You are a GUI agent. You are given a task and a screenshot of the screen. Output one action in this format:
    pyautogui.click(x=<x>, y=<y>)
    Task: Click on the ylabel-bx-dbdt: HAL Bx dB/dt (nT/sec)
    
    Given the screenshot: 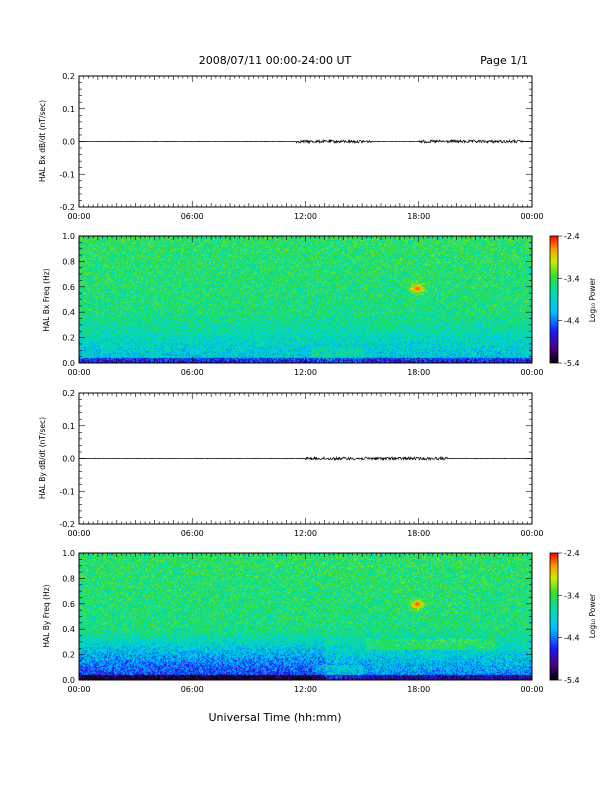 What is the action you would take?
    pyautogui.click(x=42, y=141)
    